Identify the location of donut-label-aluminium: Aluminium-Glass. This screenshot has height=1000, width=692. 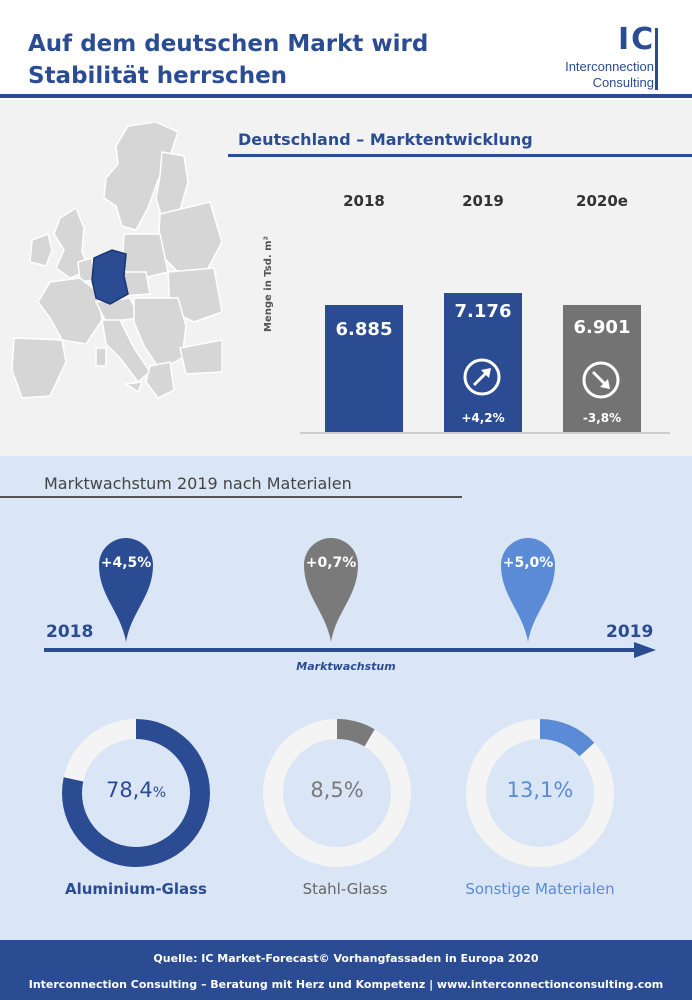
(136, 889).